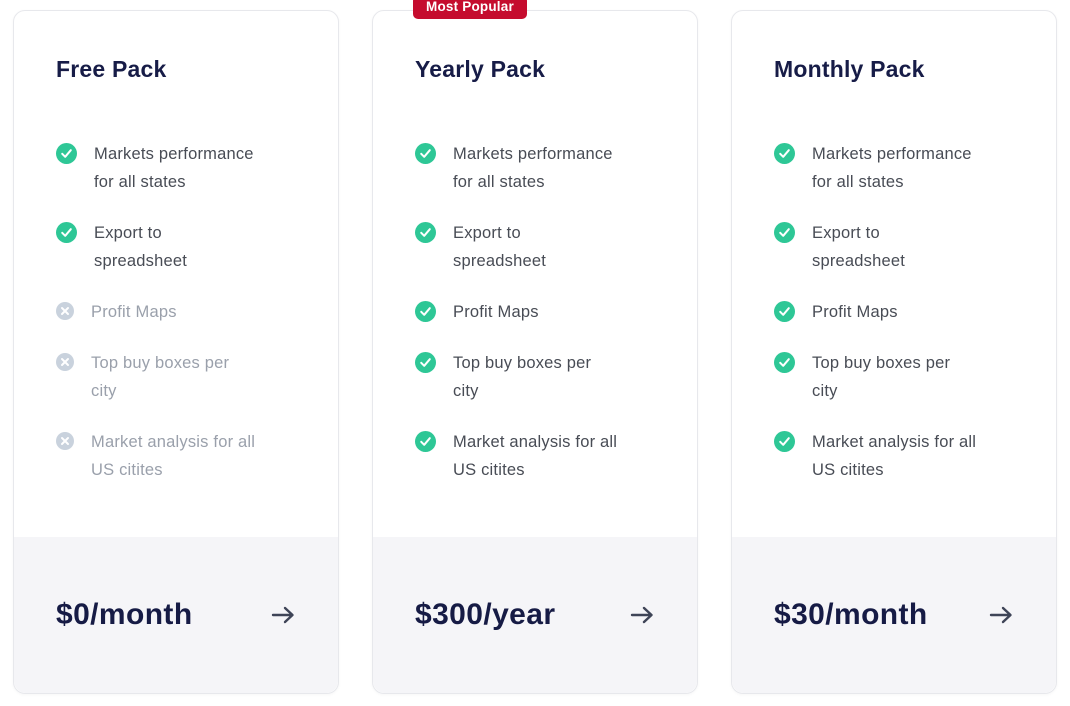 Image resolution: width=1070 pixels, height=706 pixels. I want to click on plan-title: Free Pack, so click(111, 69).